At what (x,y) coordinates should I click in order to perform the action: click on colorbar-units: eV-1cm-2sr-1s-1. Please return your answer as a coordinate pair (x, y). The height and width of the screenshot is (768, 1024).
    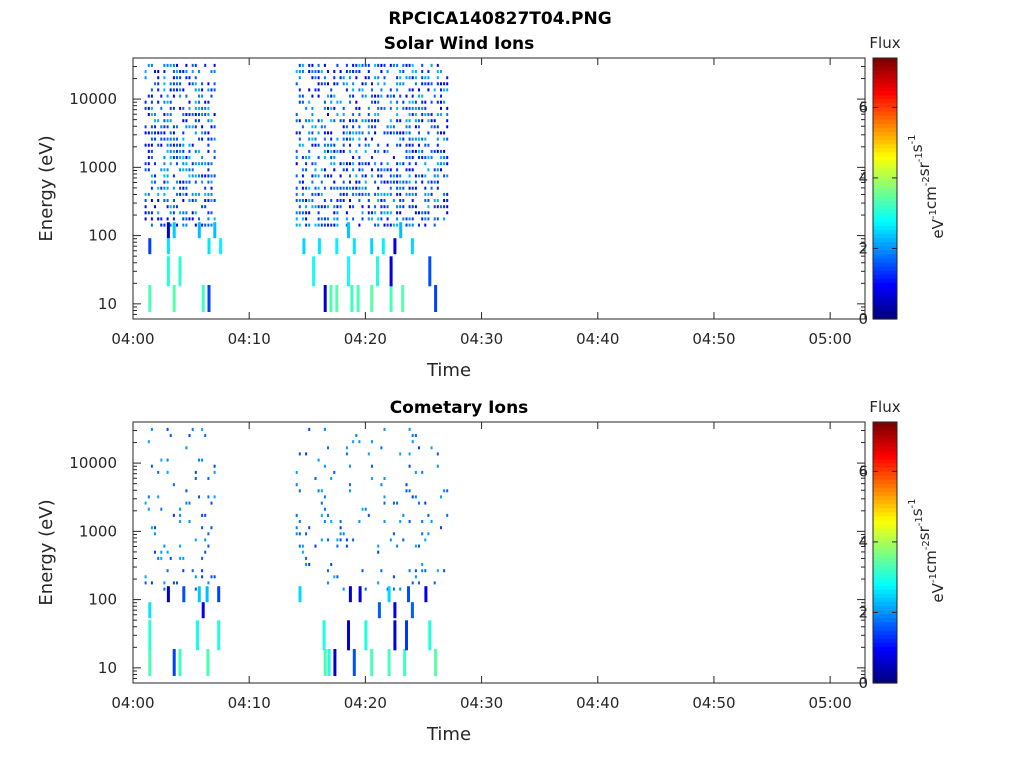
    Looking at the image, I should click on (927, 186).